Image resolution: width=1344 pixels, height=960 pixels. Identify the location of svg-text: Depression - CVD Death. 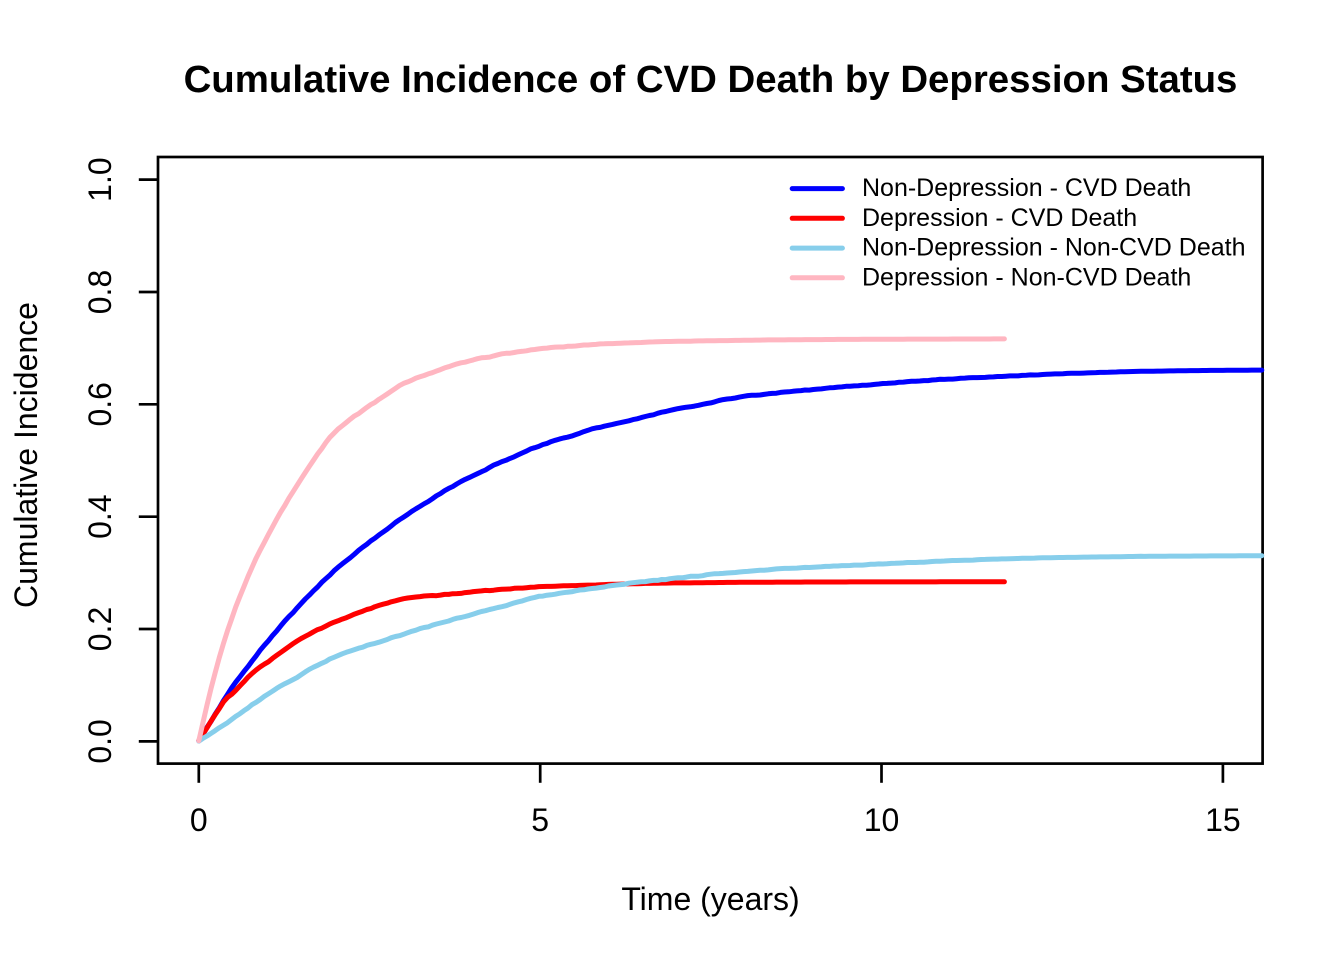
(999, 218).